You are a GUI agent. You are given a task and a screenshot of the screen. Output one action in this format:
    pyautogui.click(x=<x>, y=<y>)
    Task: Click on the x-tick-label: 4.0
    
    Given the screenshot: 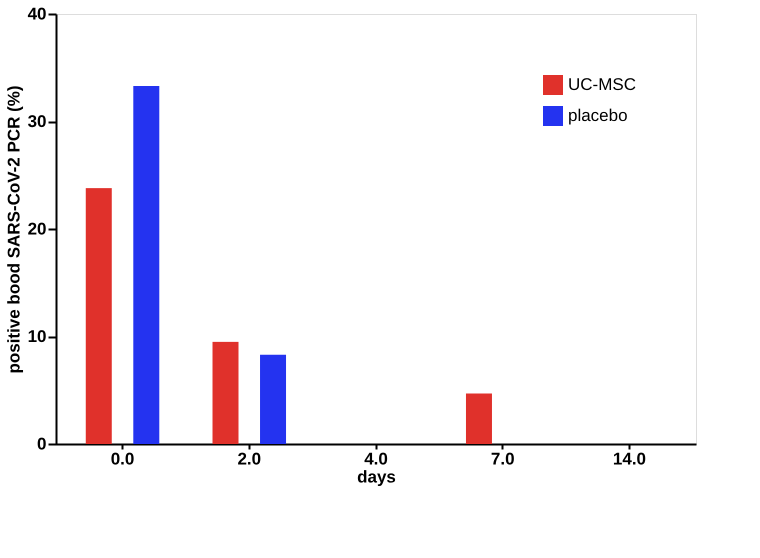 What is the action you would take?
    pyautogui.click(x=376, y=459)
    